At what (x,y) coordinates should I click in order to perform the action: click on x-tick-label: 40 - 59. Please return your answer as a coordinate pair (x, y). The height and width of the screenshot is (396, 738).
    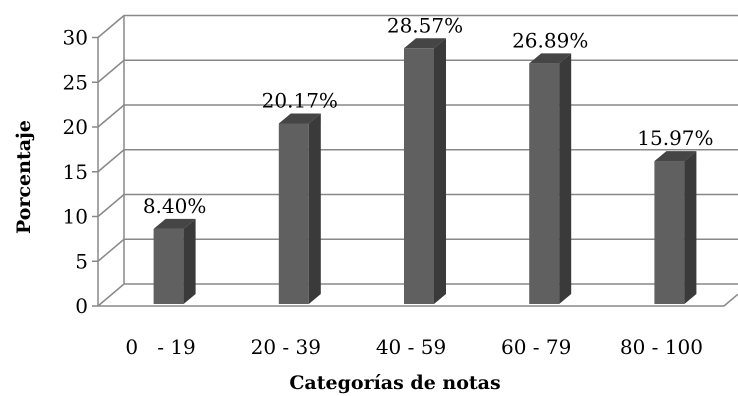
    Looking at the image, I should click on (411, 347).